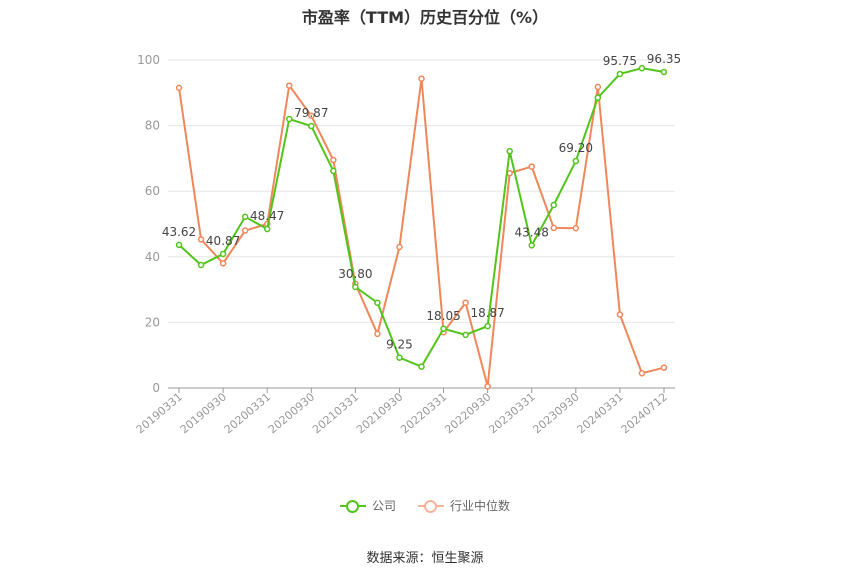  Describe the element at coordinates (355, 274) in the screenshot. I see `data-label: 30.80` at that location.